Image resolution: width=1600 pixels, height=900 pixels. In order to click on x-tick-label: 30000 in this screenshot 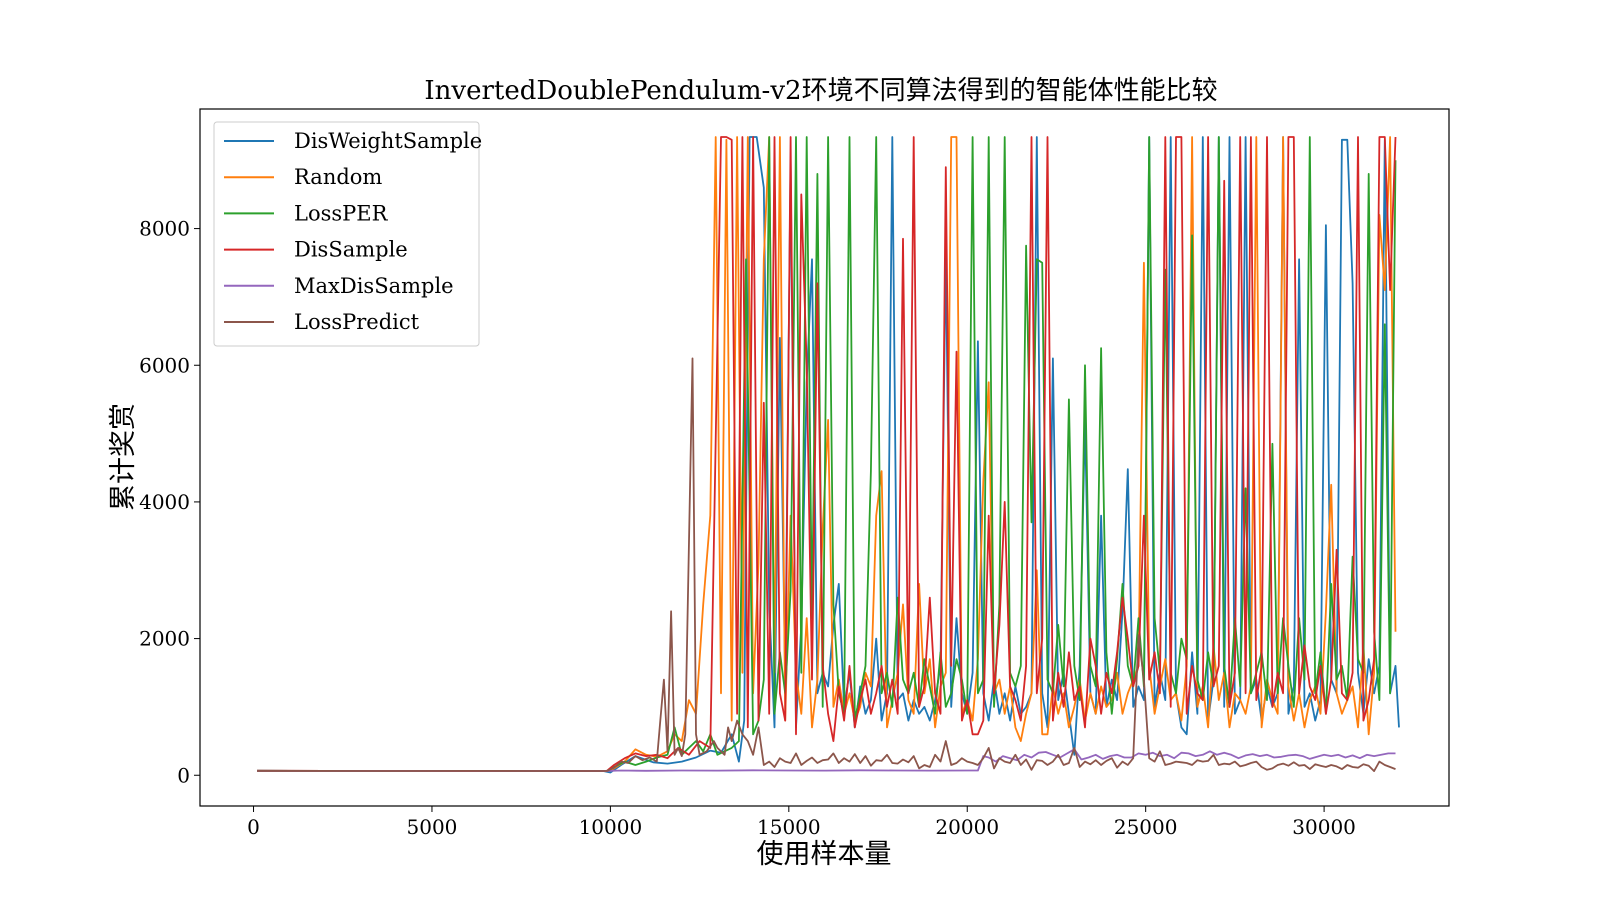, I will do `click(1324, 827)`.